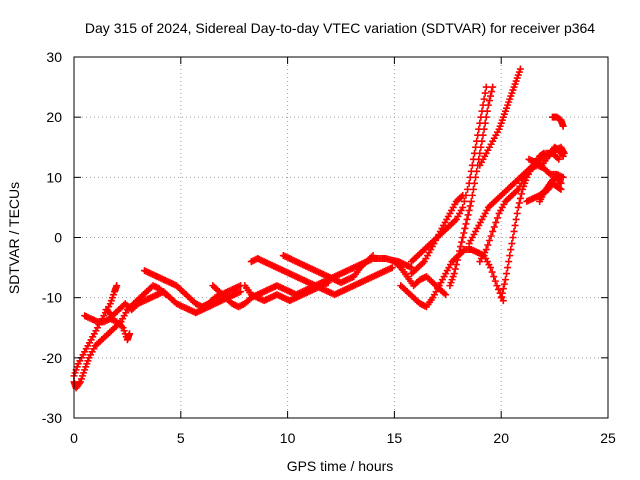 The image size is (640, 480). Describe the element at coordinates (340, 466) in the screenshot. I see `x-axis-label: GPS time / hours` at that location.